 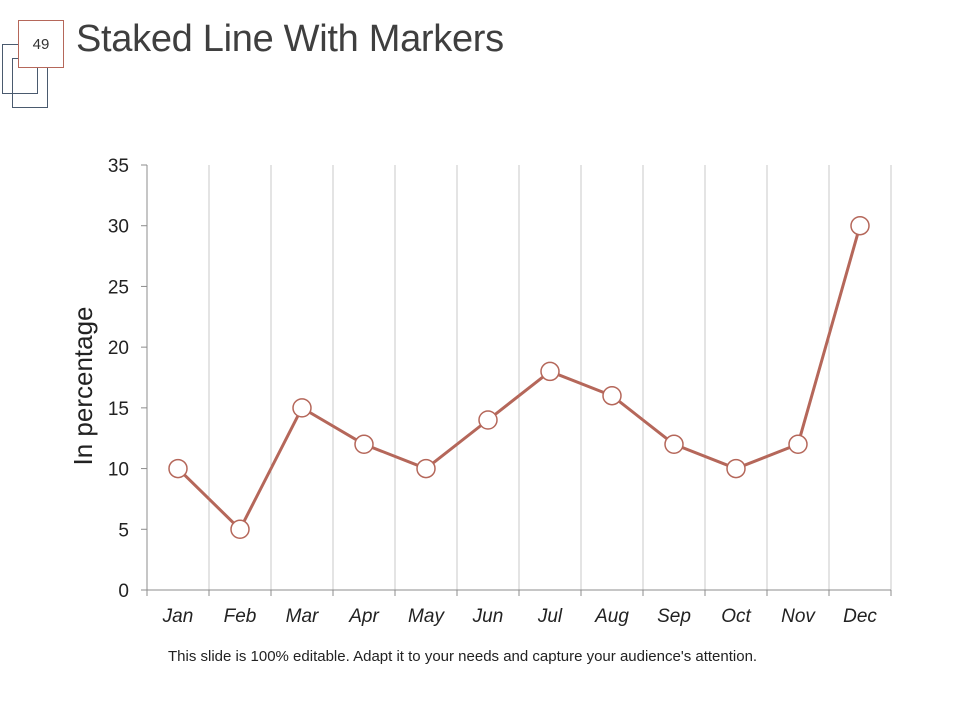 I want to click on y-tick-label: 10, so click(x=118, y=470).